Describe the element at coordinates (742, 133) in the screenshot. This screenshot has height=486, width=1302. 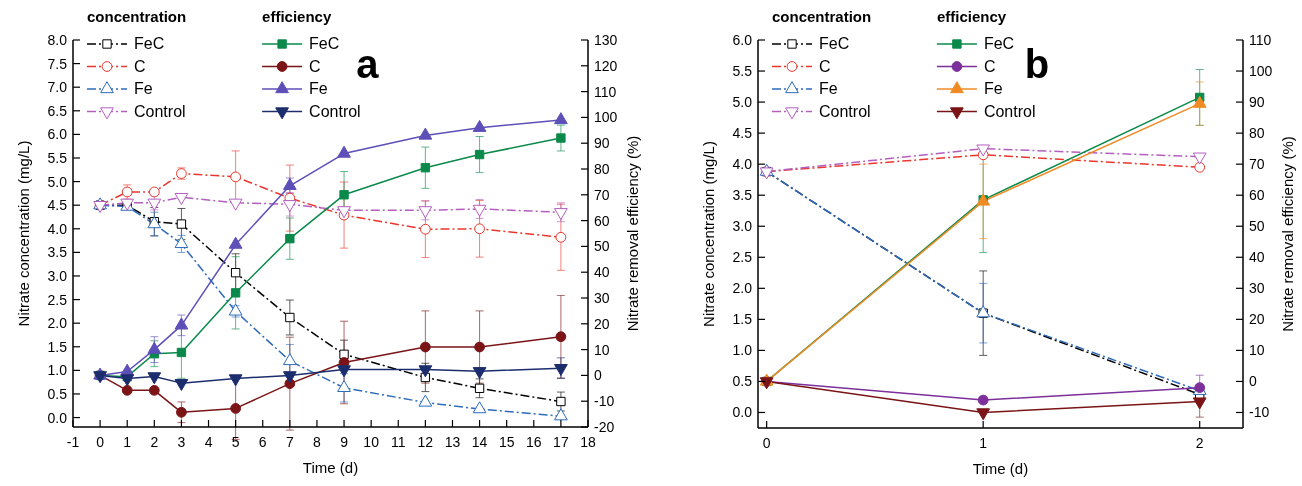
I see `y-tick-label: 4.5` at that location.